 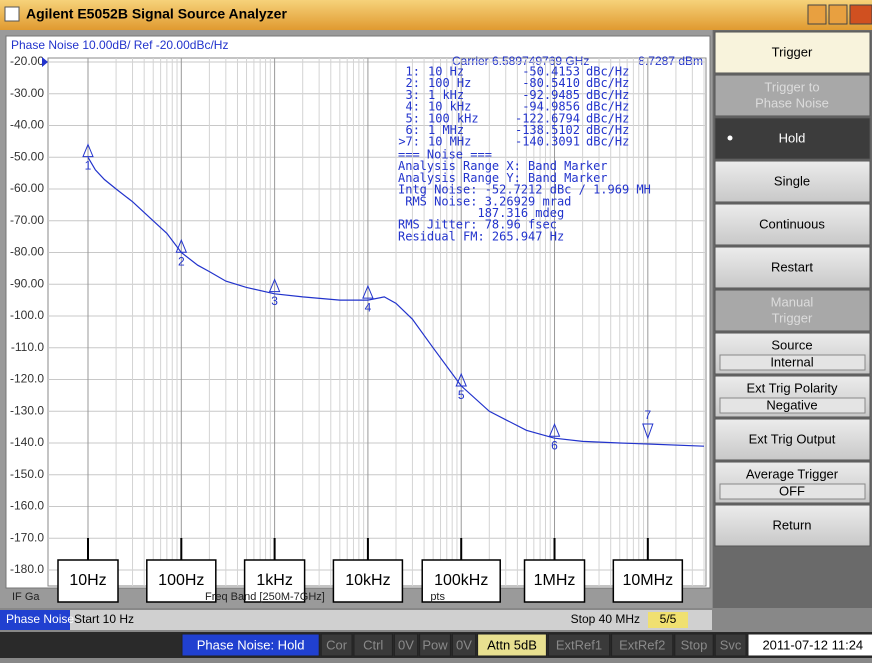 I want to click on y-tick-label: -40.00, so click(x=27, y=125).